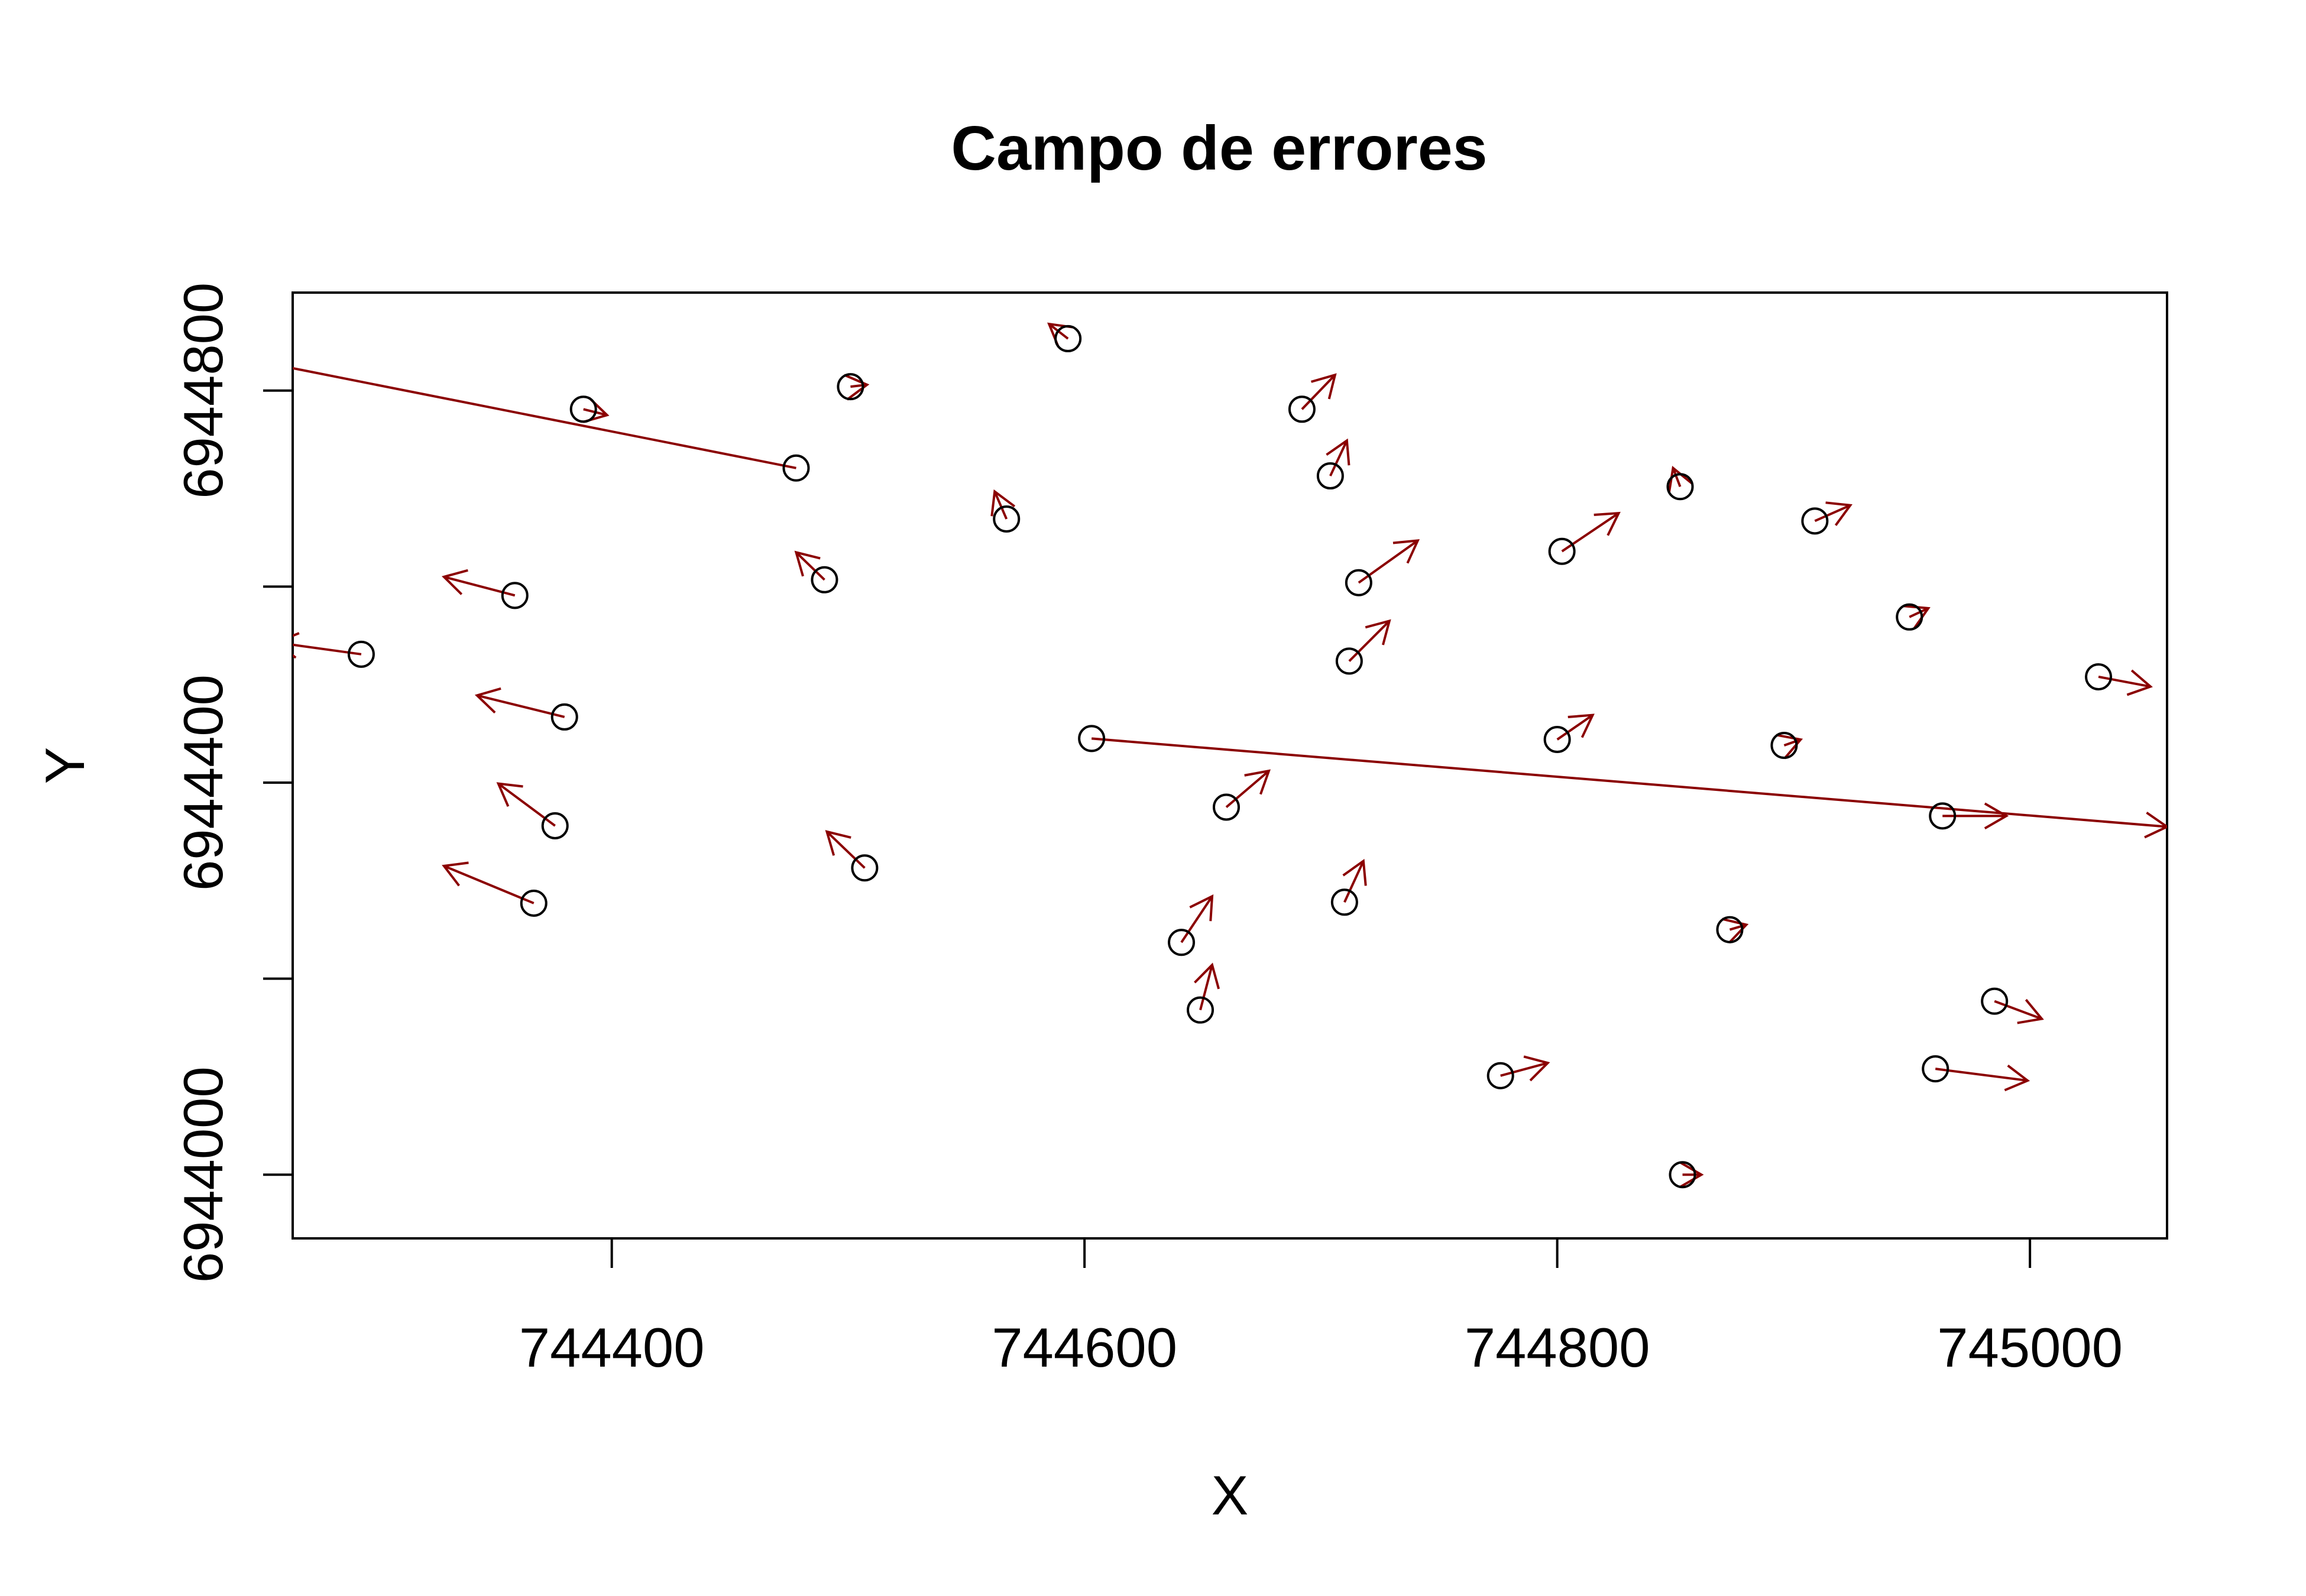 This screenshot has width=2306, height=1596. I want to click on x-tick-label: 744400, so click(612, 1347).